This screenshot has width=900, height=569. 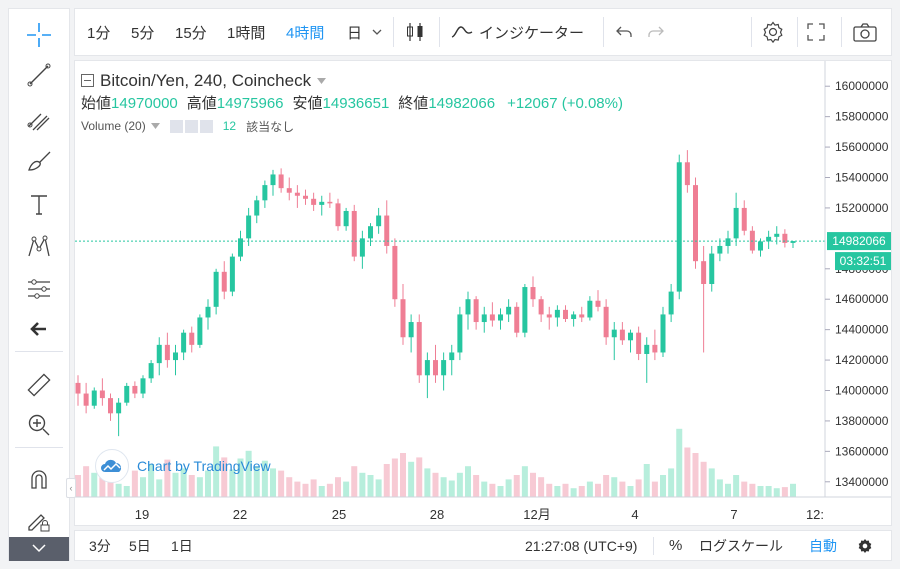 What do you see at coordinates (865, 545) in the screenshot?
I see `chart-settings-button` at bounding box center [865, 545].